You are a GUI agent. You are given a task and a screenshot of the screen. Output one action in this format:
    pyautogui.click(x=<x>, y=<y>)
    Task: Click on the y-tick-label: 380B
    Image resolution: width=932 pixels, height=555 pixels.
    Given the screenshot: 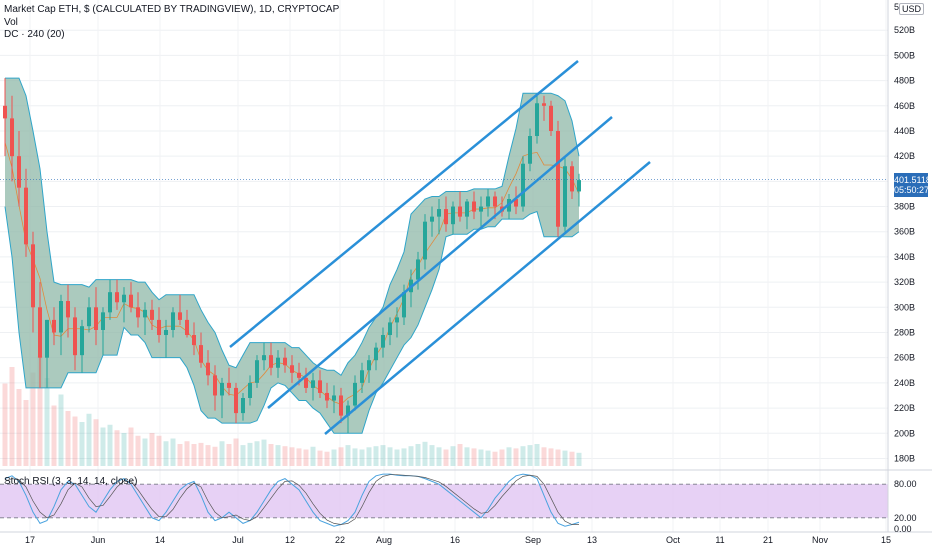 What is the action you would take?
    pyautogui.click(x=904, y=207)
    